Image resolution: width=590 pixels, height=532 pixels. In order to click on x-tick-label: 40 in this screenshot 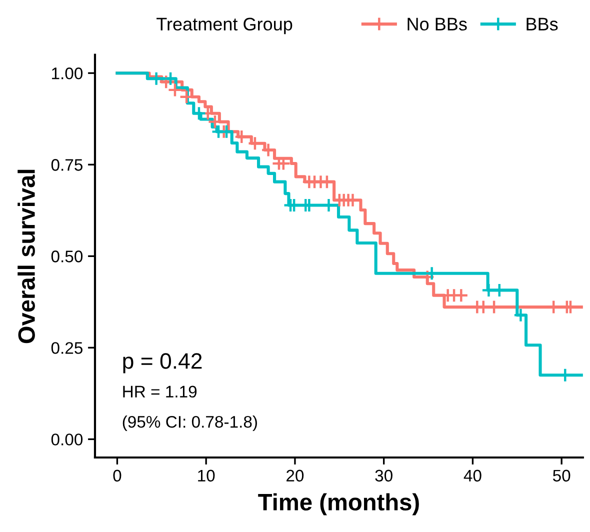, I will do `click(473, 476)`.